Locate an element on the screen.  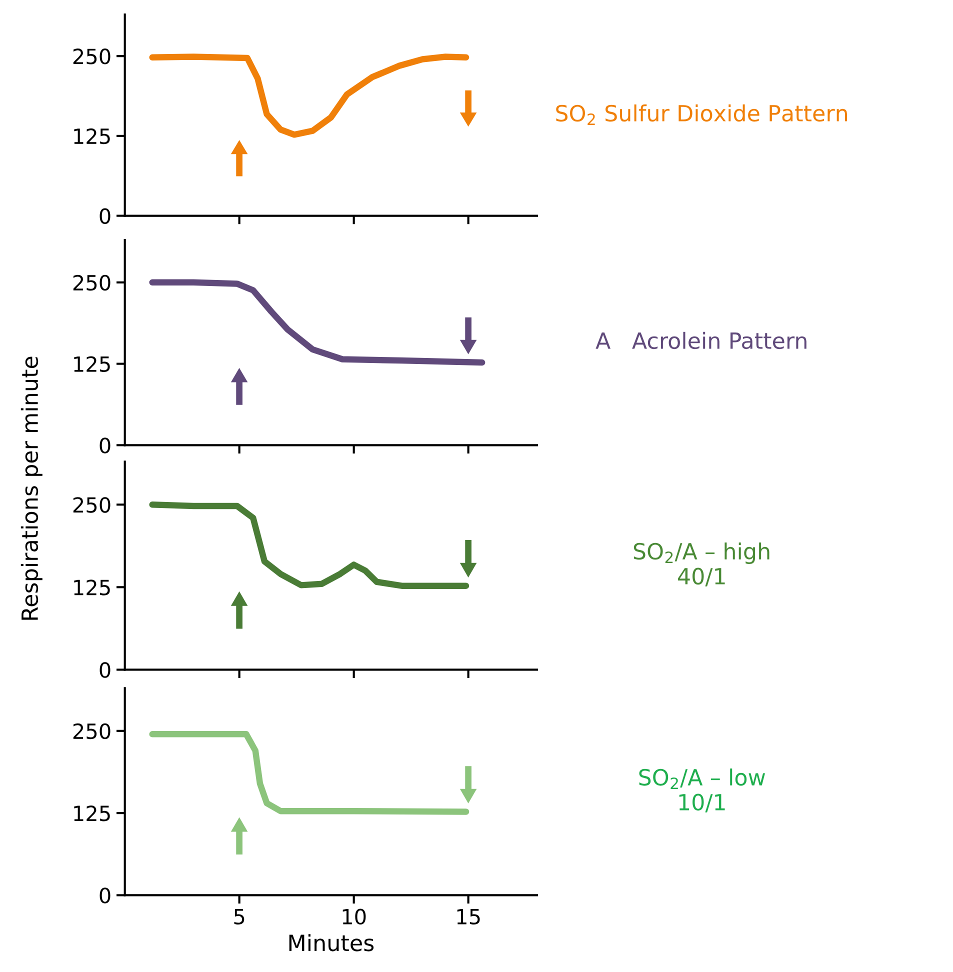
x-tick-label: 10 is located at coordinates (354, 916).